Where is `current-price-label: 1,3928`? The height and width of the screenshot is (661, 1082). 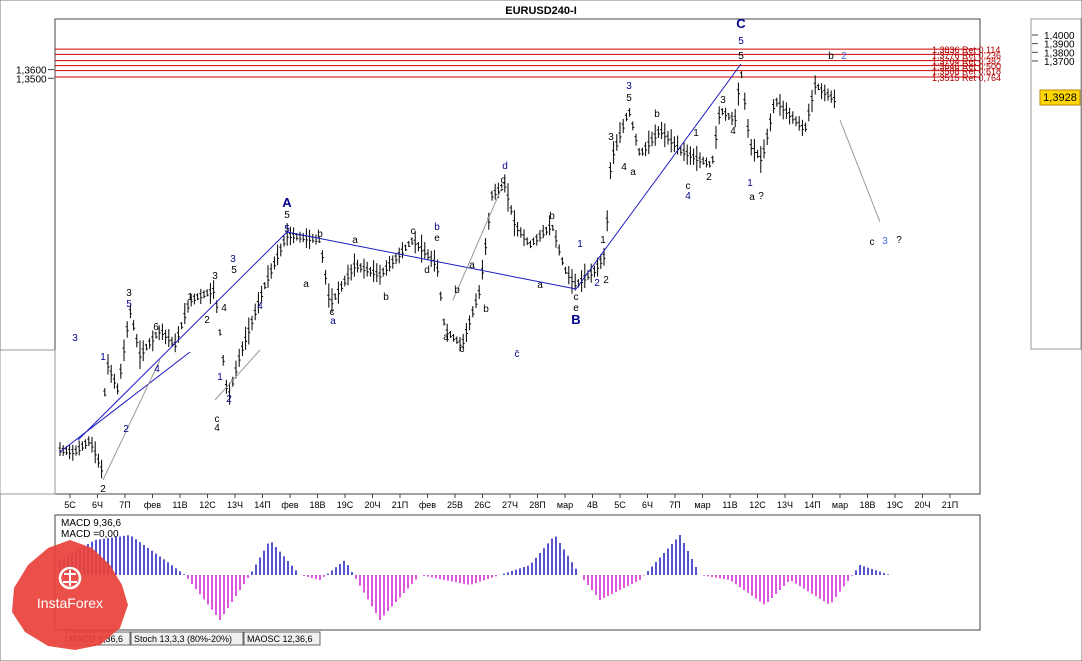 current-price-label: 1,3928 is located at coordinates (1060, 98).